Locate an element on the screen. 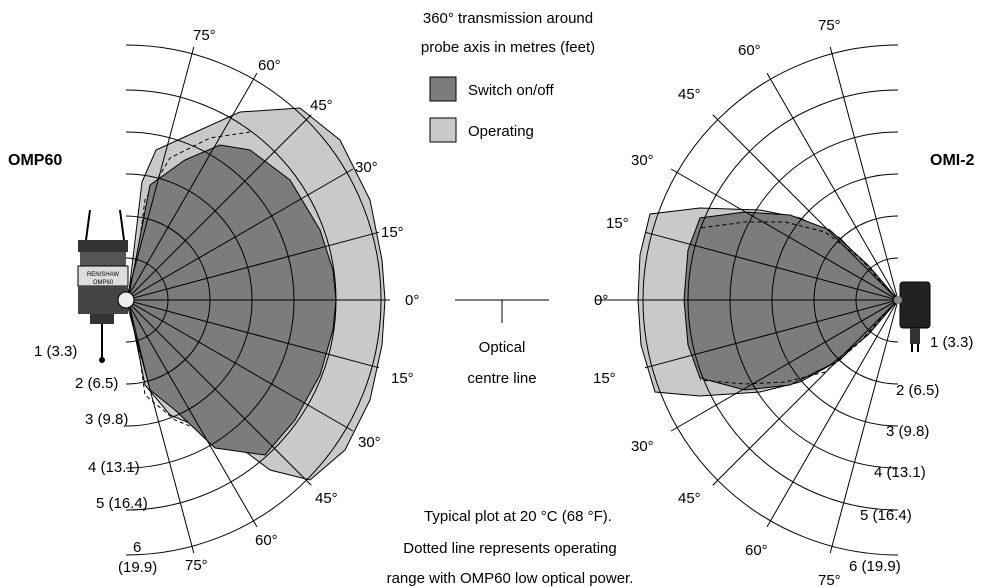  note-line3: range with OMP60 low optical power. is located at coordinates (510, 578).